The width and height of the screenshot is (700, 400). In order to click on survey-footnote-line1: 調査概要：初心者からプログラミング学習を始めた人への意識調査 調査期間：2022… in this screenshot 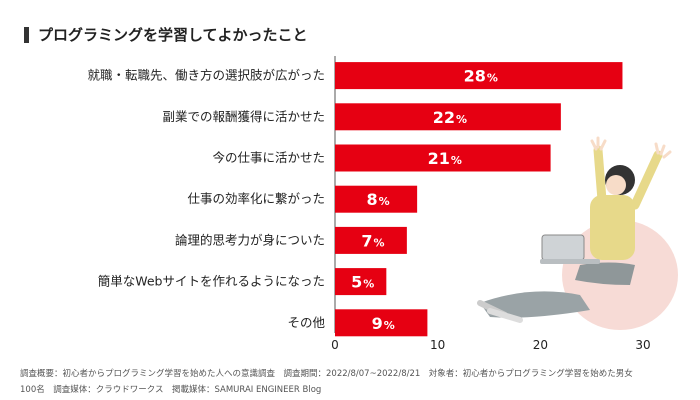, I will do `click(326, 374)`.